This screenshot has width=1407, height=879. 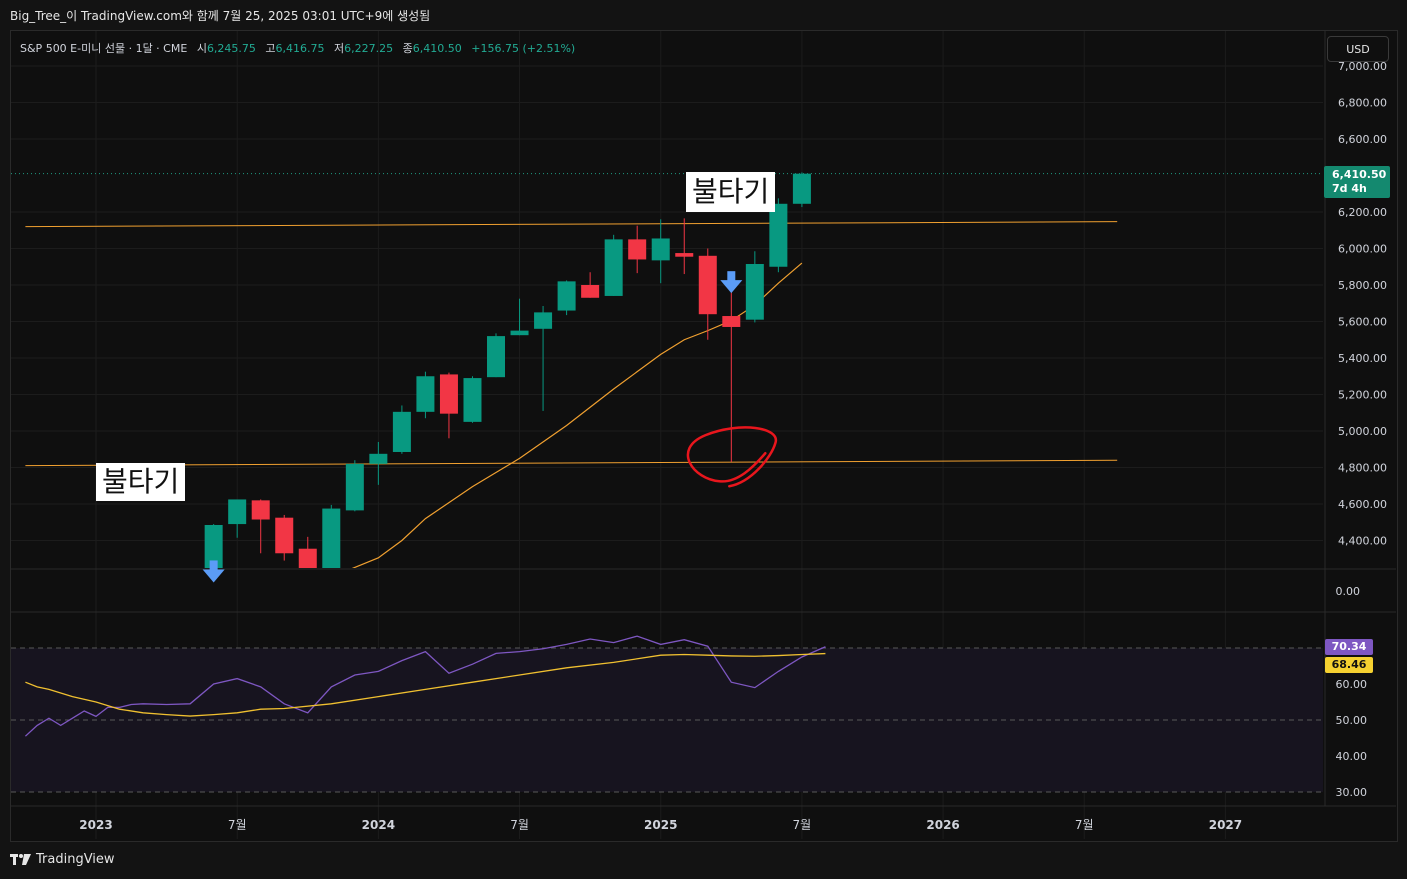 I want to click on price-tick-label: 5,200.00, so click(x=1362, y=395).